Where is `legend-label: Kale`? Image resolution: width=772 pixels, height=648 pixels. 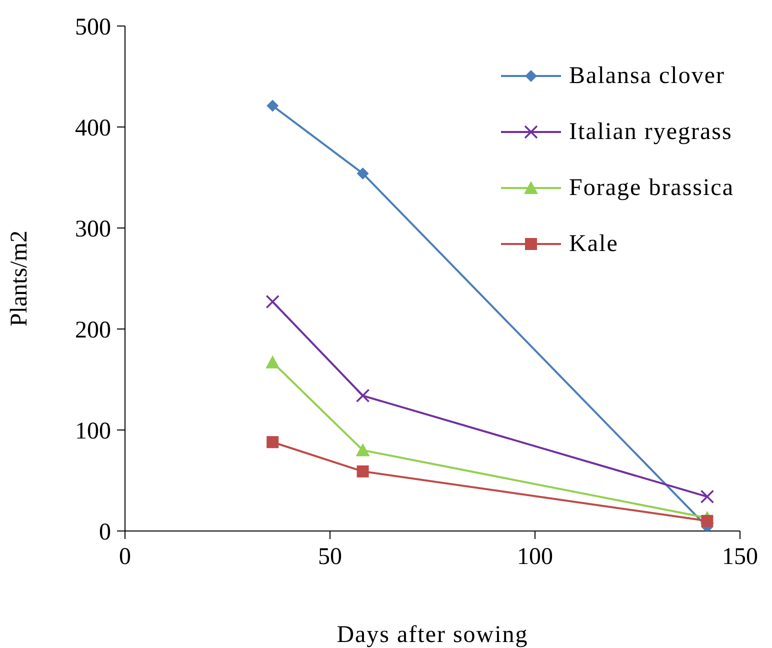
legend-label: Kale is located at coordinates (593, 244).